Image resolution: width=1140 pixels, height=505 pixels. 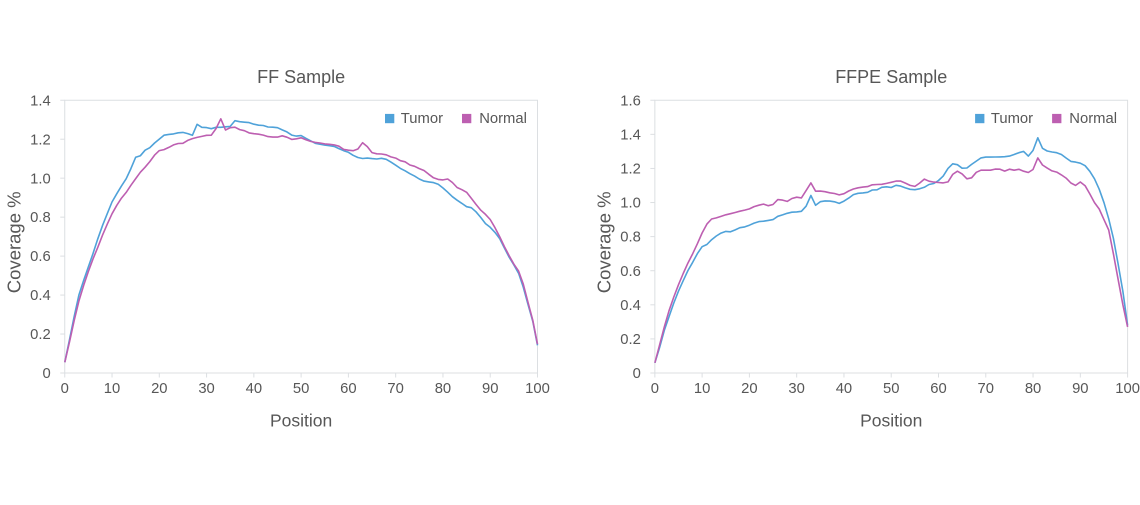 I want to click on svg-text: FFPE Sample, so click(x=891, y=77).